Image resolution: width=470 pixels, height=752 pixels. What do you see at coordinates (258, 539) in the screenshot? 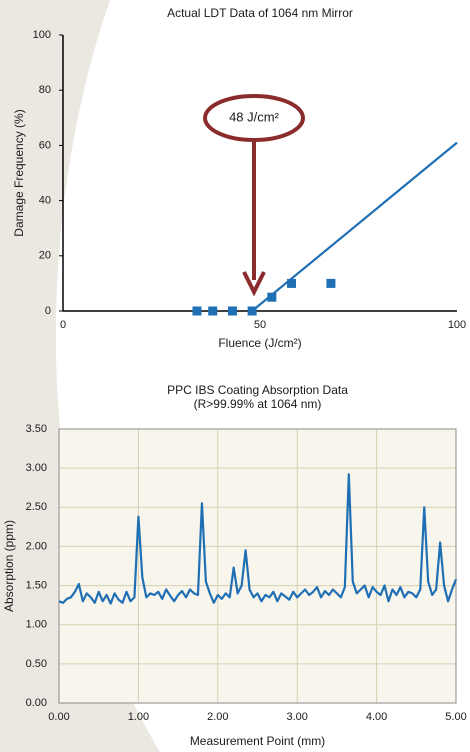
I see `data-line` at bounding box center [258, 539].